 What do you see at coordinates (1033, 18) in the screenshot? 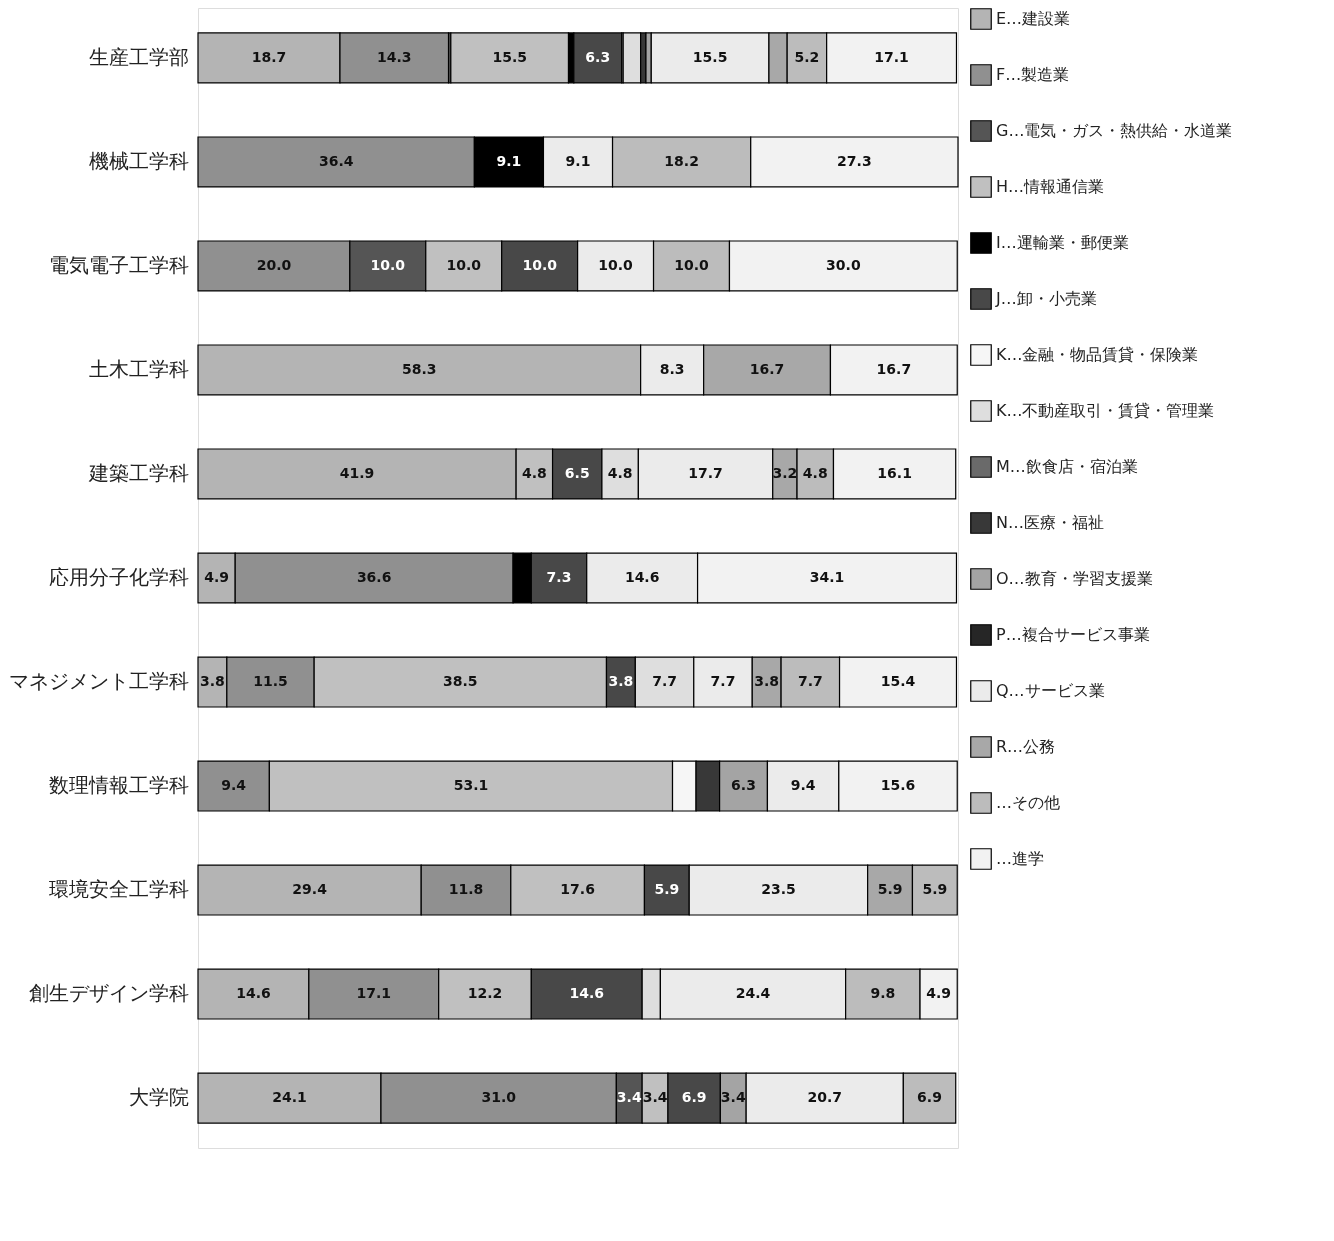
I see `legend-label: E…建設業` at bounding box center [1033, 18].